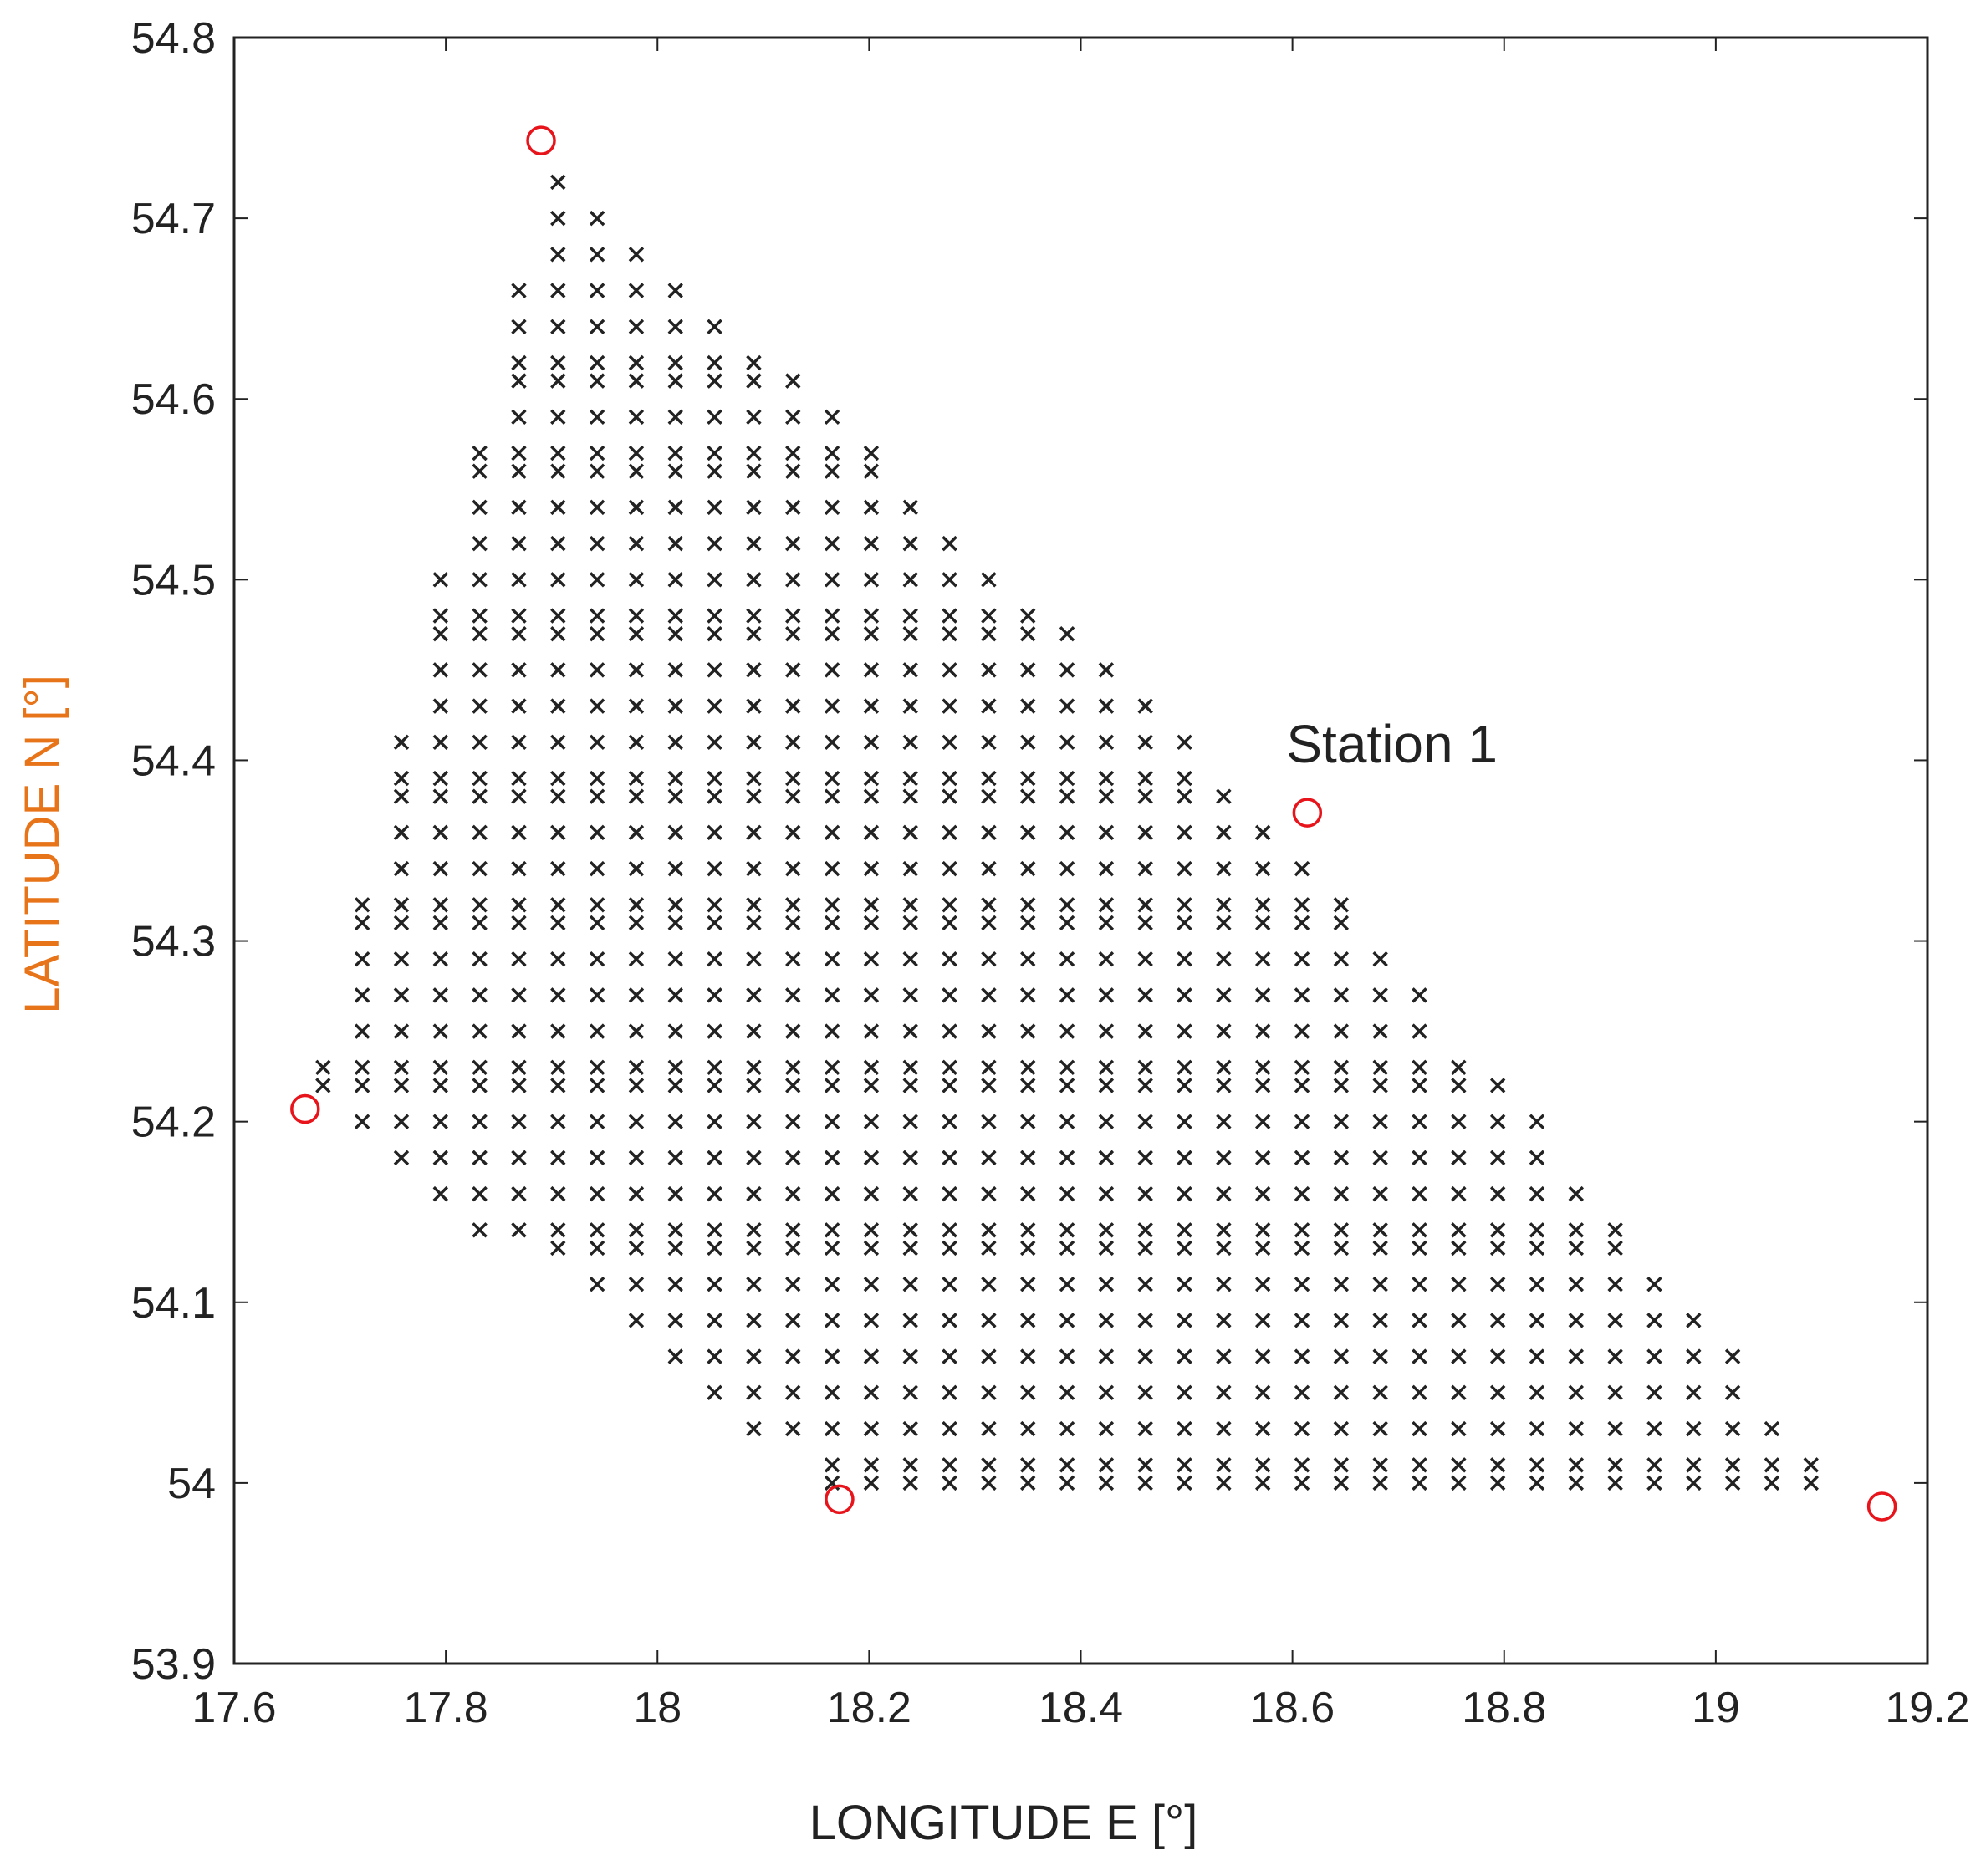 The width and height of the screenshot is (1986, 1876). What do you see at coordinates (305, 1109) in the screenshot?
I see `station-marker` at bounding box center [305, 1109].